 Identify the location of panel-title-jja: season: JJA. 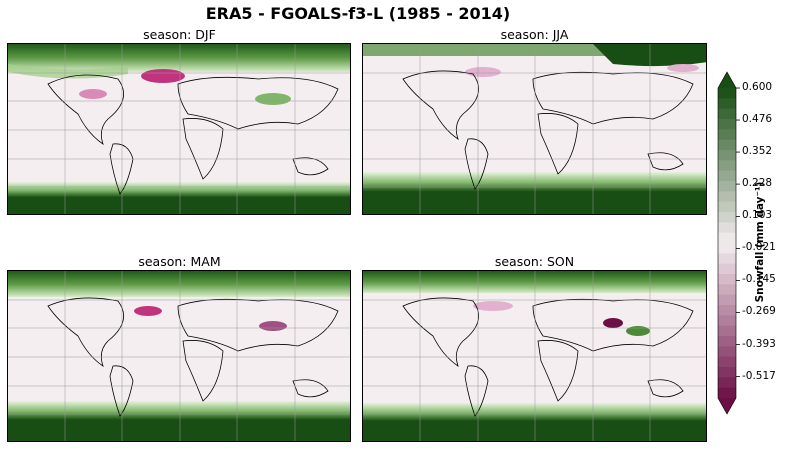
(534, 34).